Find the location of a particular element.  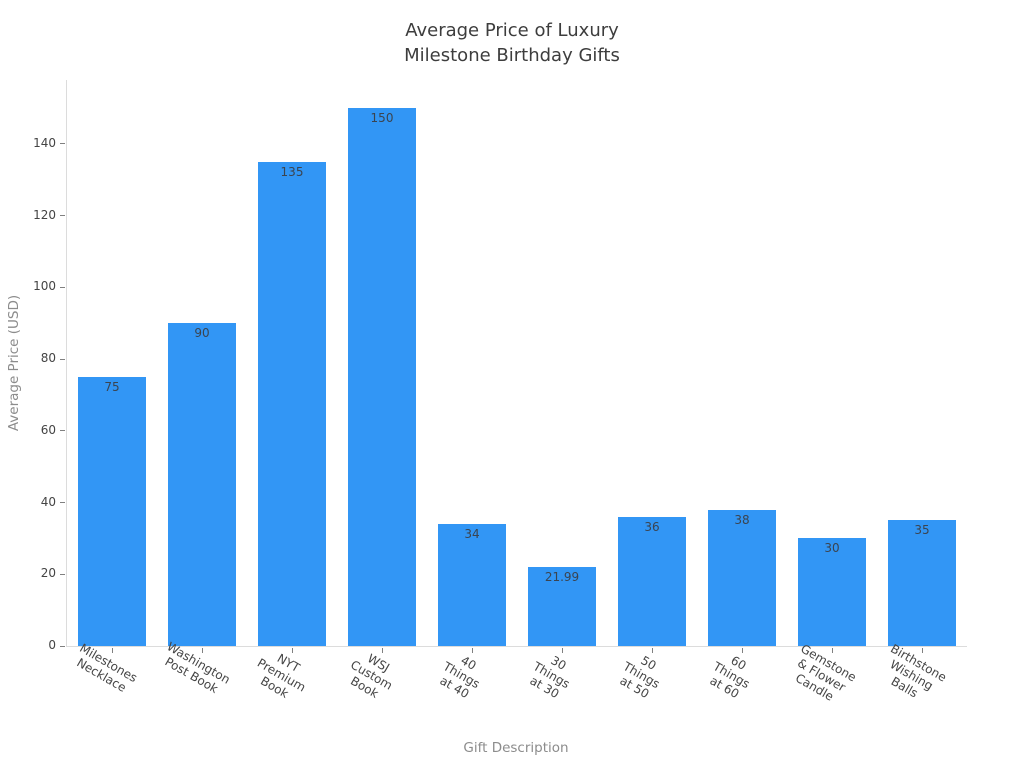

bar: 30 is located at coordinates (832, 592).